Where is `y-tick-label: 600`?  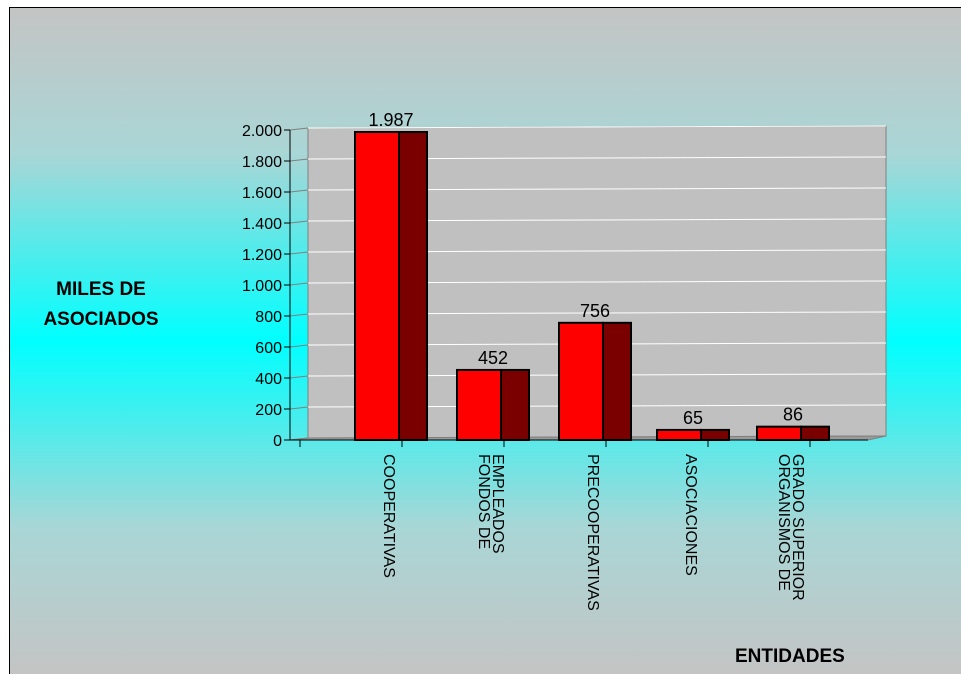
y-tick-label: 600 is located at coordinates (268, 348).